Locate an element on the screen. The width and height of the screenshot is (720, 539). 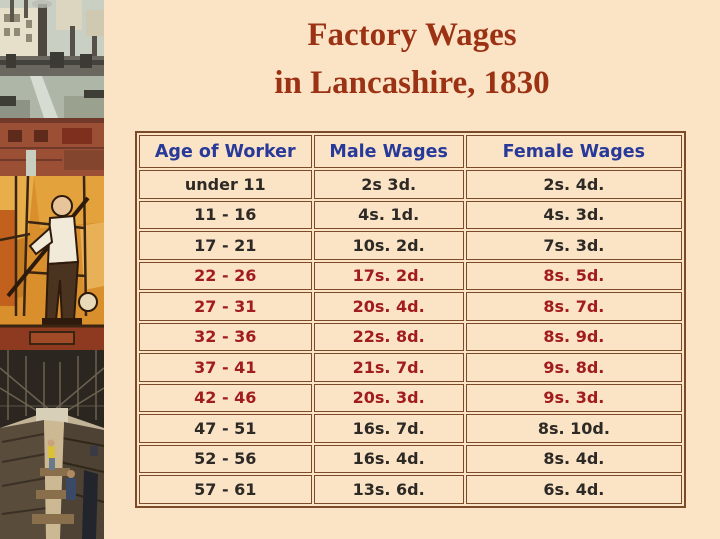
male-wage-cell: 13s. 6d. is located at coordinates (388, 489).